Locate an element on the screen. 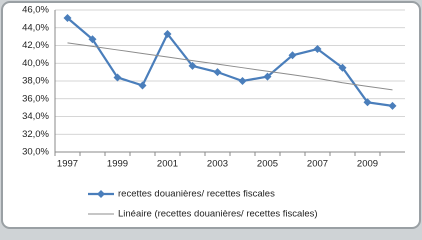 Image resolution: width=422 pixels, height=240 pixels. y-tick-label: 30,0% is located at coordinates (35, 152).